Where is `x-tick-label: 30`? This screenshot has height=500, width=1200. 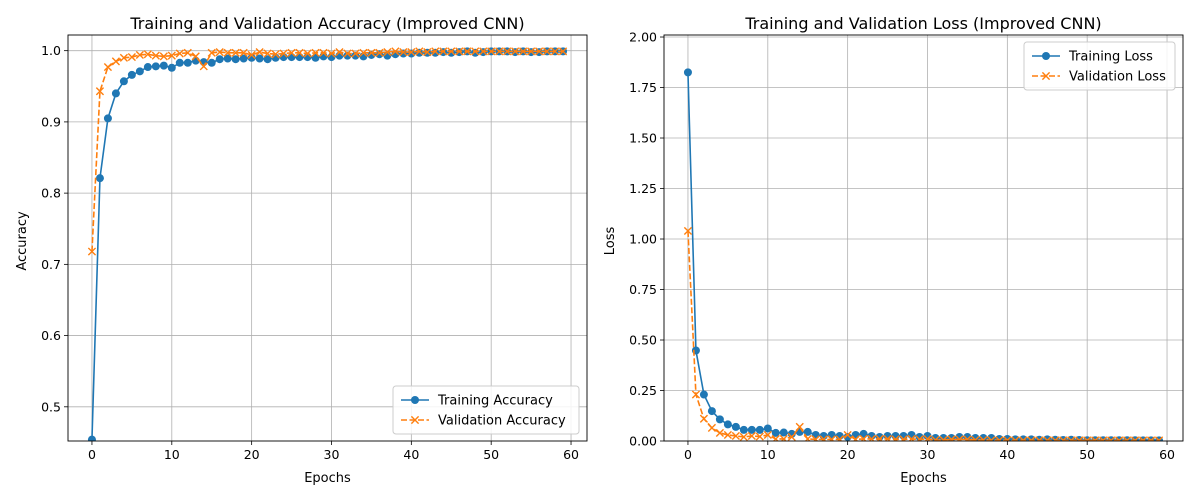 x-tick-label: 30 is located at coordinates (332, 454).